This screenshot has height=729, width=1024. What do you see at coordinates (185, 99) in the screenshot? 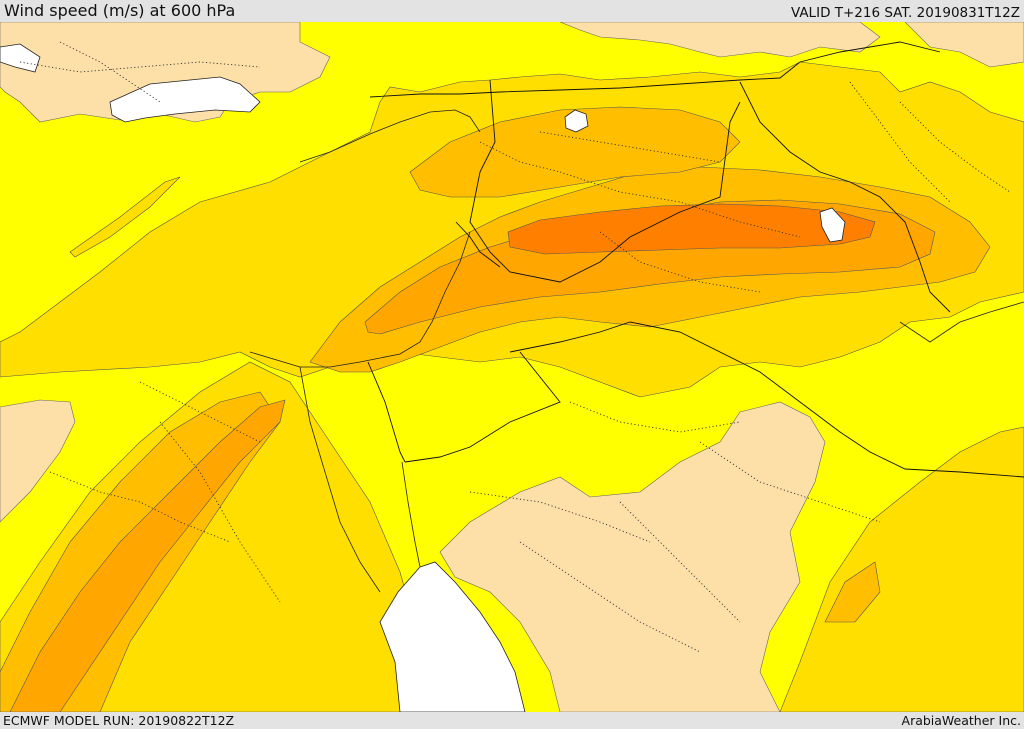
I see `sea-of-marmara` at bounding box center [185, 99].